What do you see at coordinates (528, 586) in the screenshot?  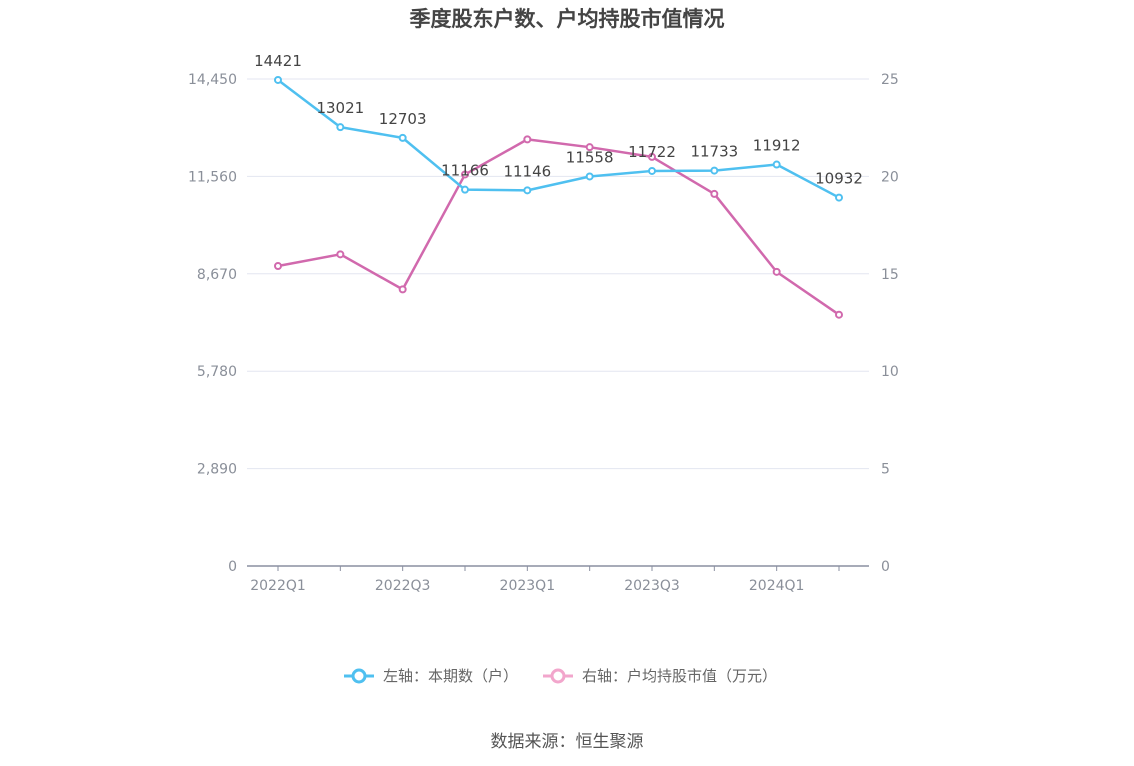 I see `x-tick-label: 2023Q1` at bounding box center [528, 586].